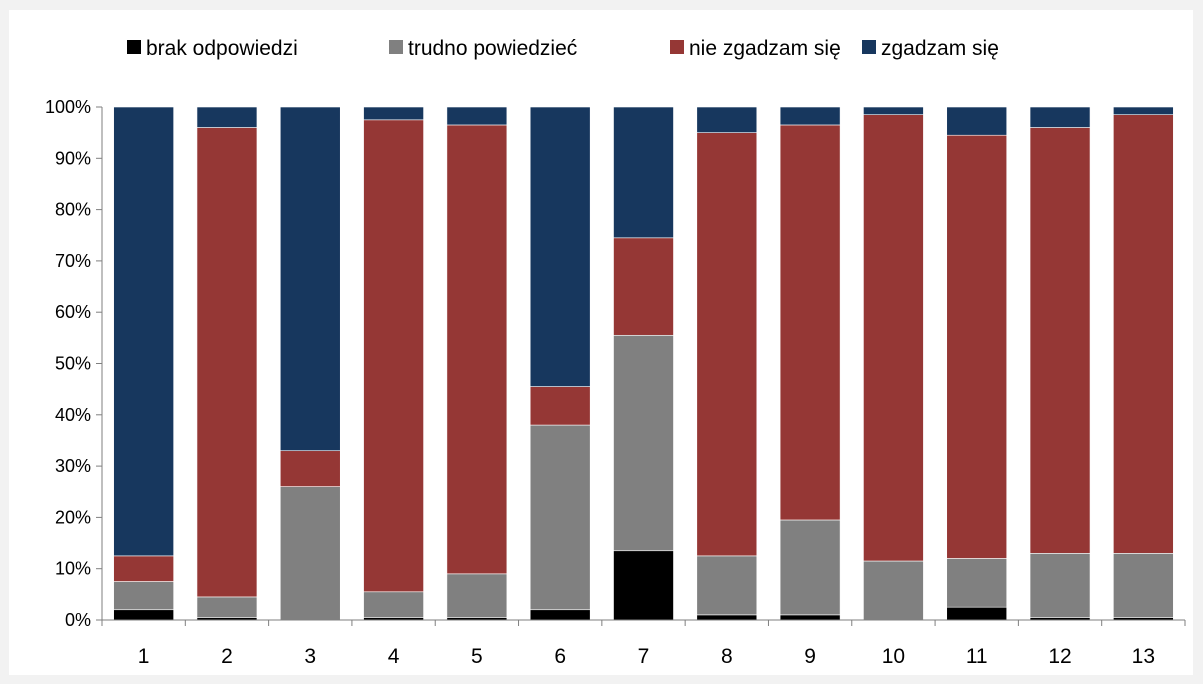 The height and width of the screenshot is (684, 1203). What do you see at coordinates (73, 415) in the screenshot?
I see `y-tick-label: 40%` at bounding box center [73, 415].